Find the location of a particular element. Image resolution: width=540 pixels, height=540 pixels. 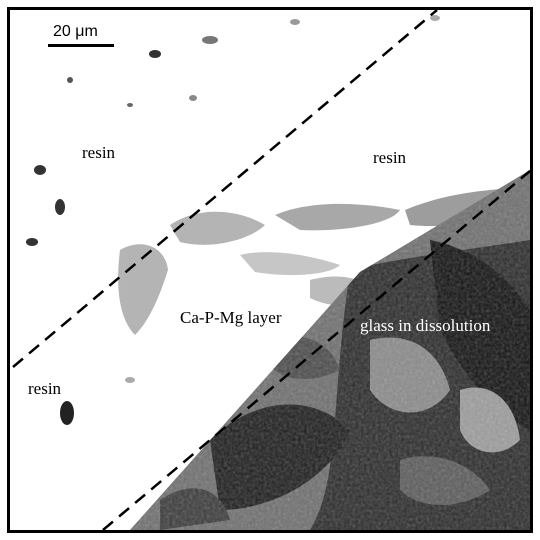

label-ca-p-mg-layer: Ca-P-Mg layer is located at coordinates (231, 317).